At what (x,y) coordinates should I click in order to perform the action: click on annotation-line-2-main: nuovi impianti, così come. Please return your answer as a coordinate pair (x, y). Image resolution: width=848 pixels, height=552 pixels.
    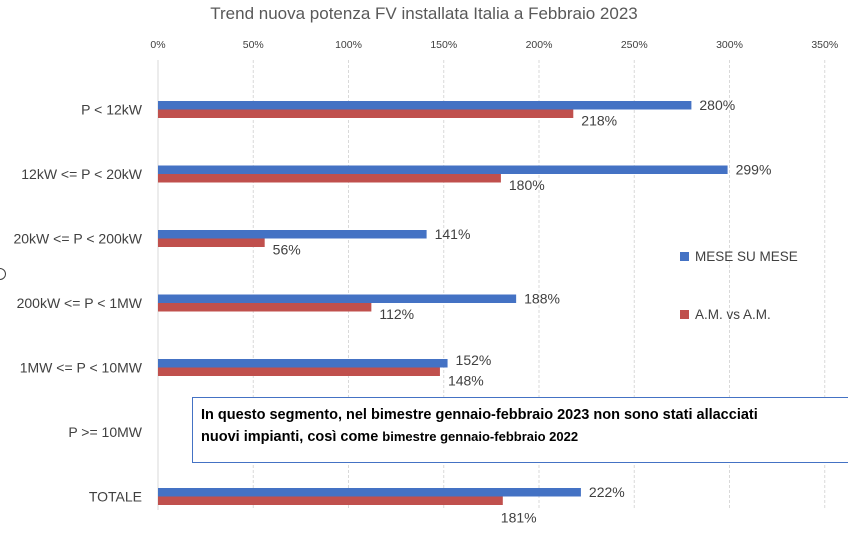
    Looking at the image, I should click on (292, 437).